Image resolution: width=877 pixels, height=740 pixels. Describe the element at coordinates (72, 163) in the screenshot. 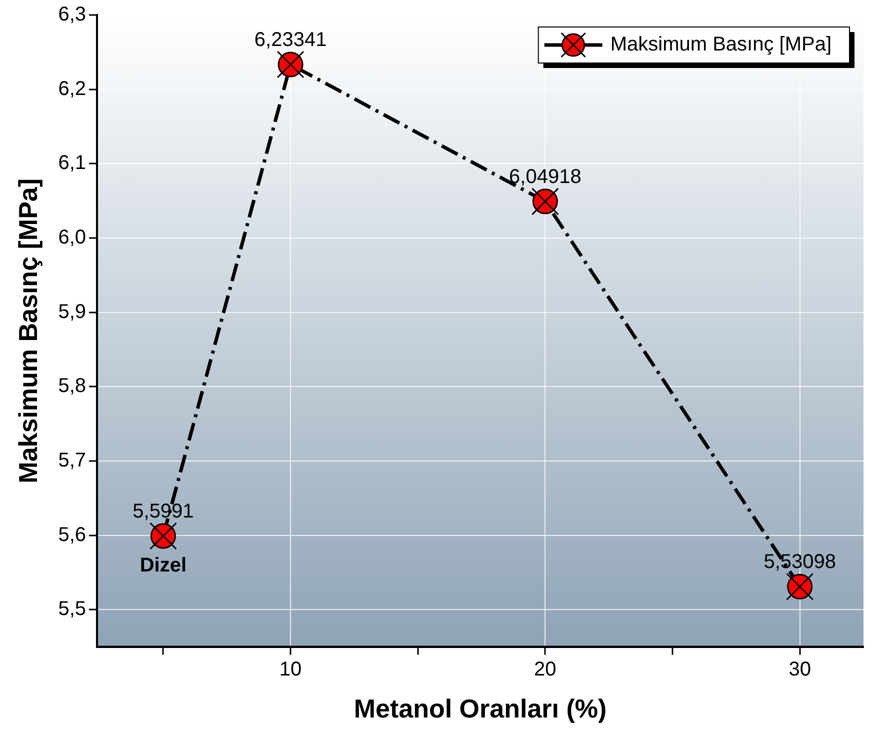

I see `y-tick-label: 6,1` at that location.